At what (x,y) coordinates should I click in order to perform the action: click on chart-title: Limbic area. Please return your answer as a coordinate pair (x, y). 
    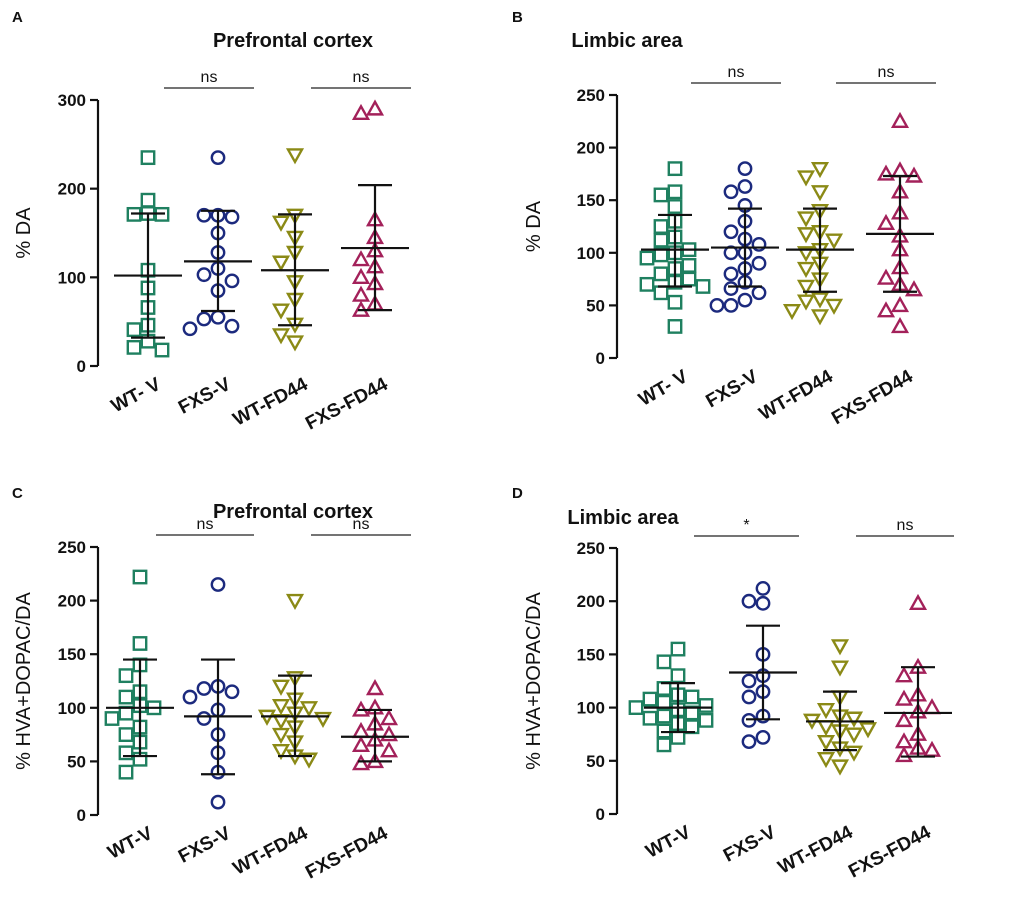
    Looking at the image, I should click on (627, 41).